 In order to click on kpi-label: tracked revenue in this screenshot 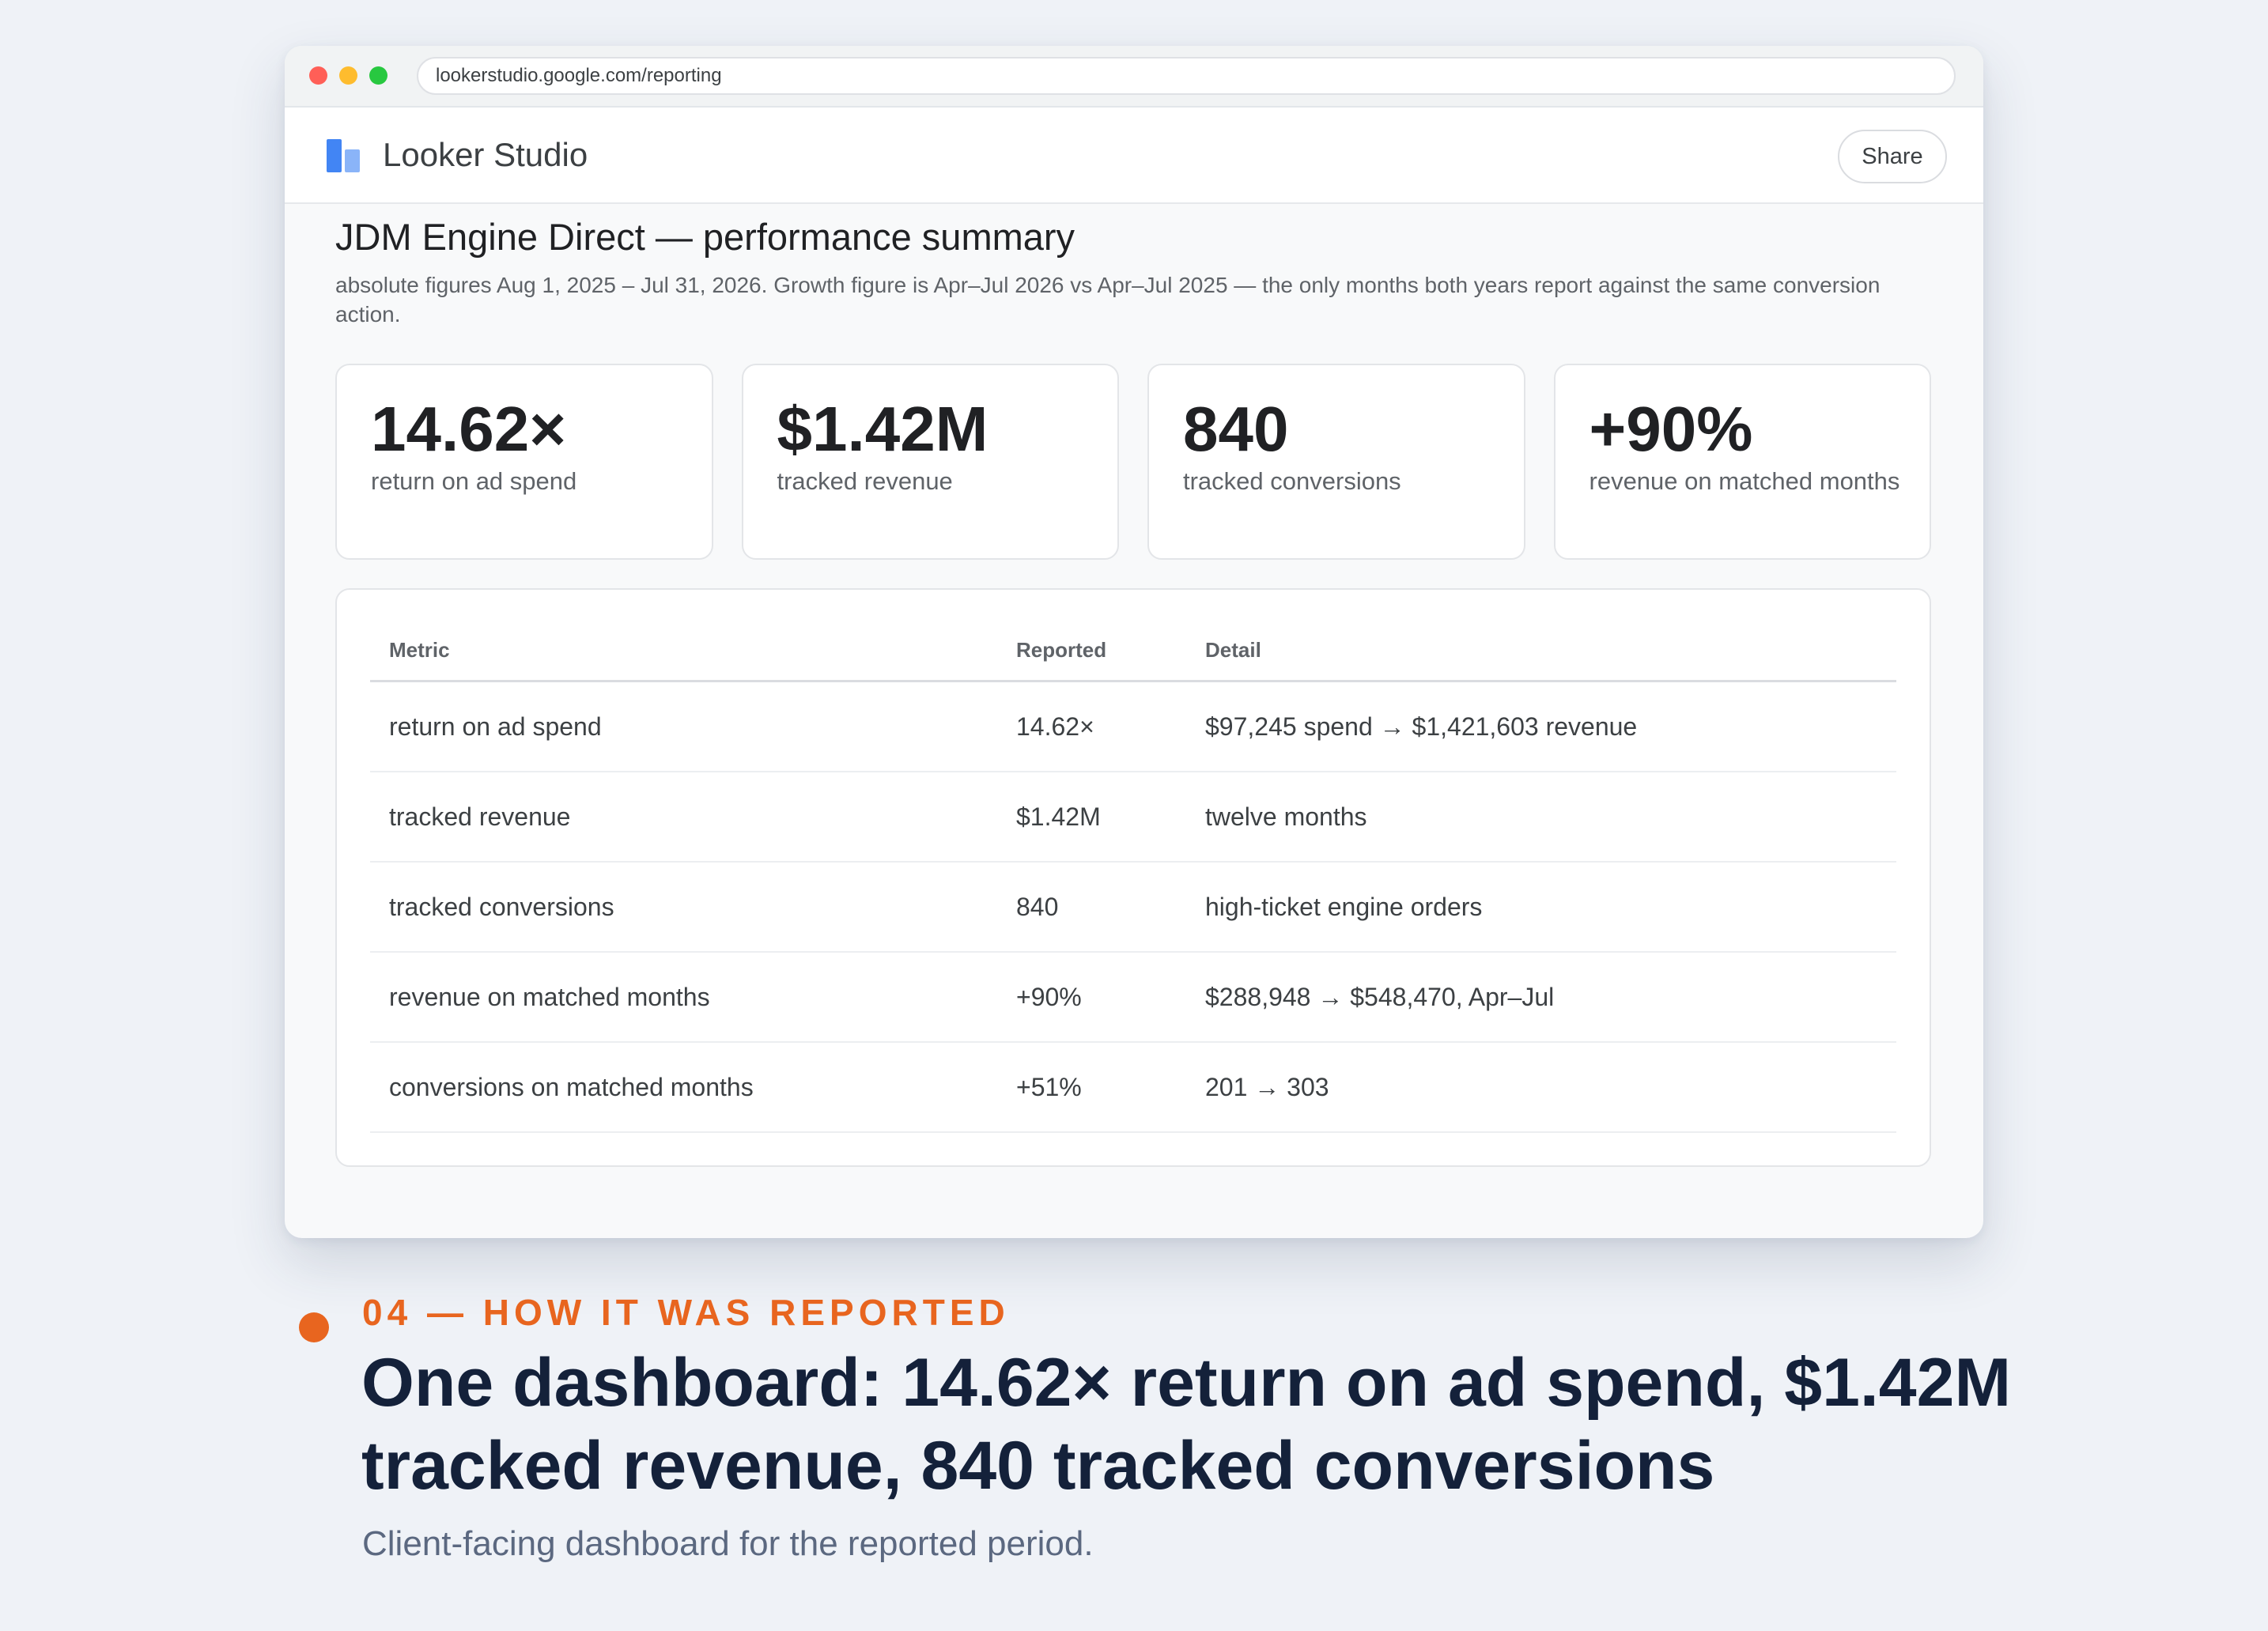, I will do `click(865, 481)`.